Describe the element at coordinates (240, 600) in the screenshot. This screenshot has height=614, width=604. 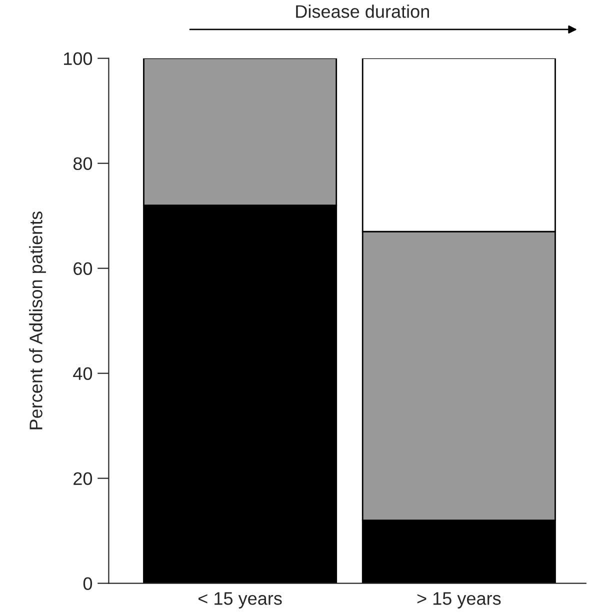
I see `x-tick-label: < 15 years` at that location.